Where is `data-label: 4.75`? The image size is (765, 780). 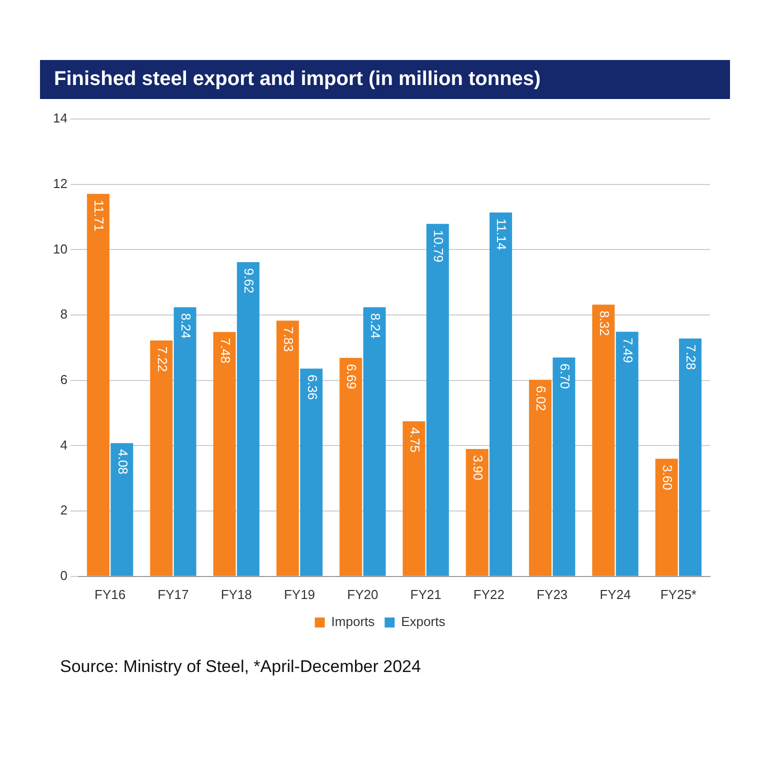 data-label: 4.75 is located at coordinates (414, 440).